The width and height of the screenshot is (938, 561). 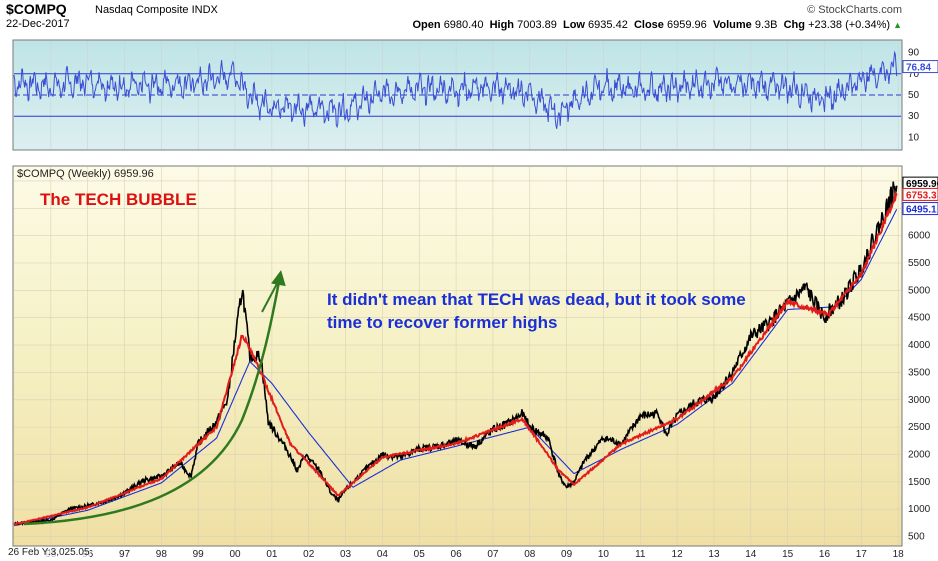 I want to click on ma-short-label-box, so click(x=920, y=194).